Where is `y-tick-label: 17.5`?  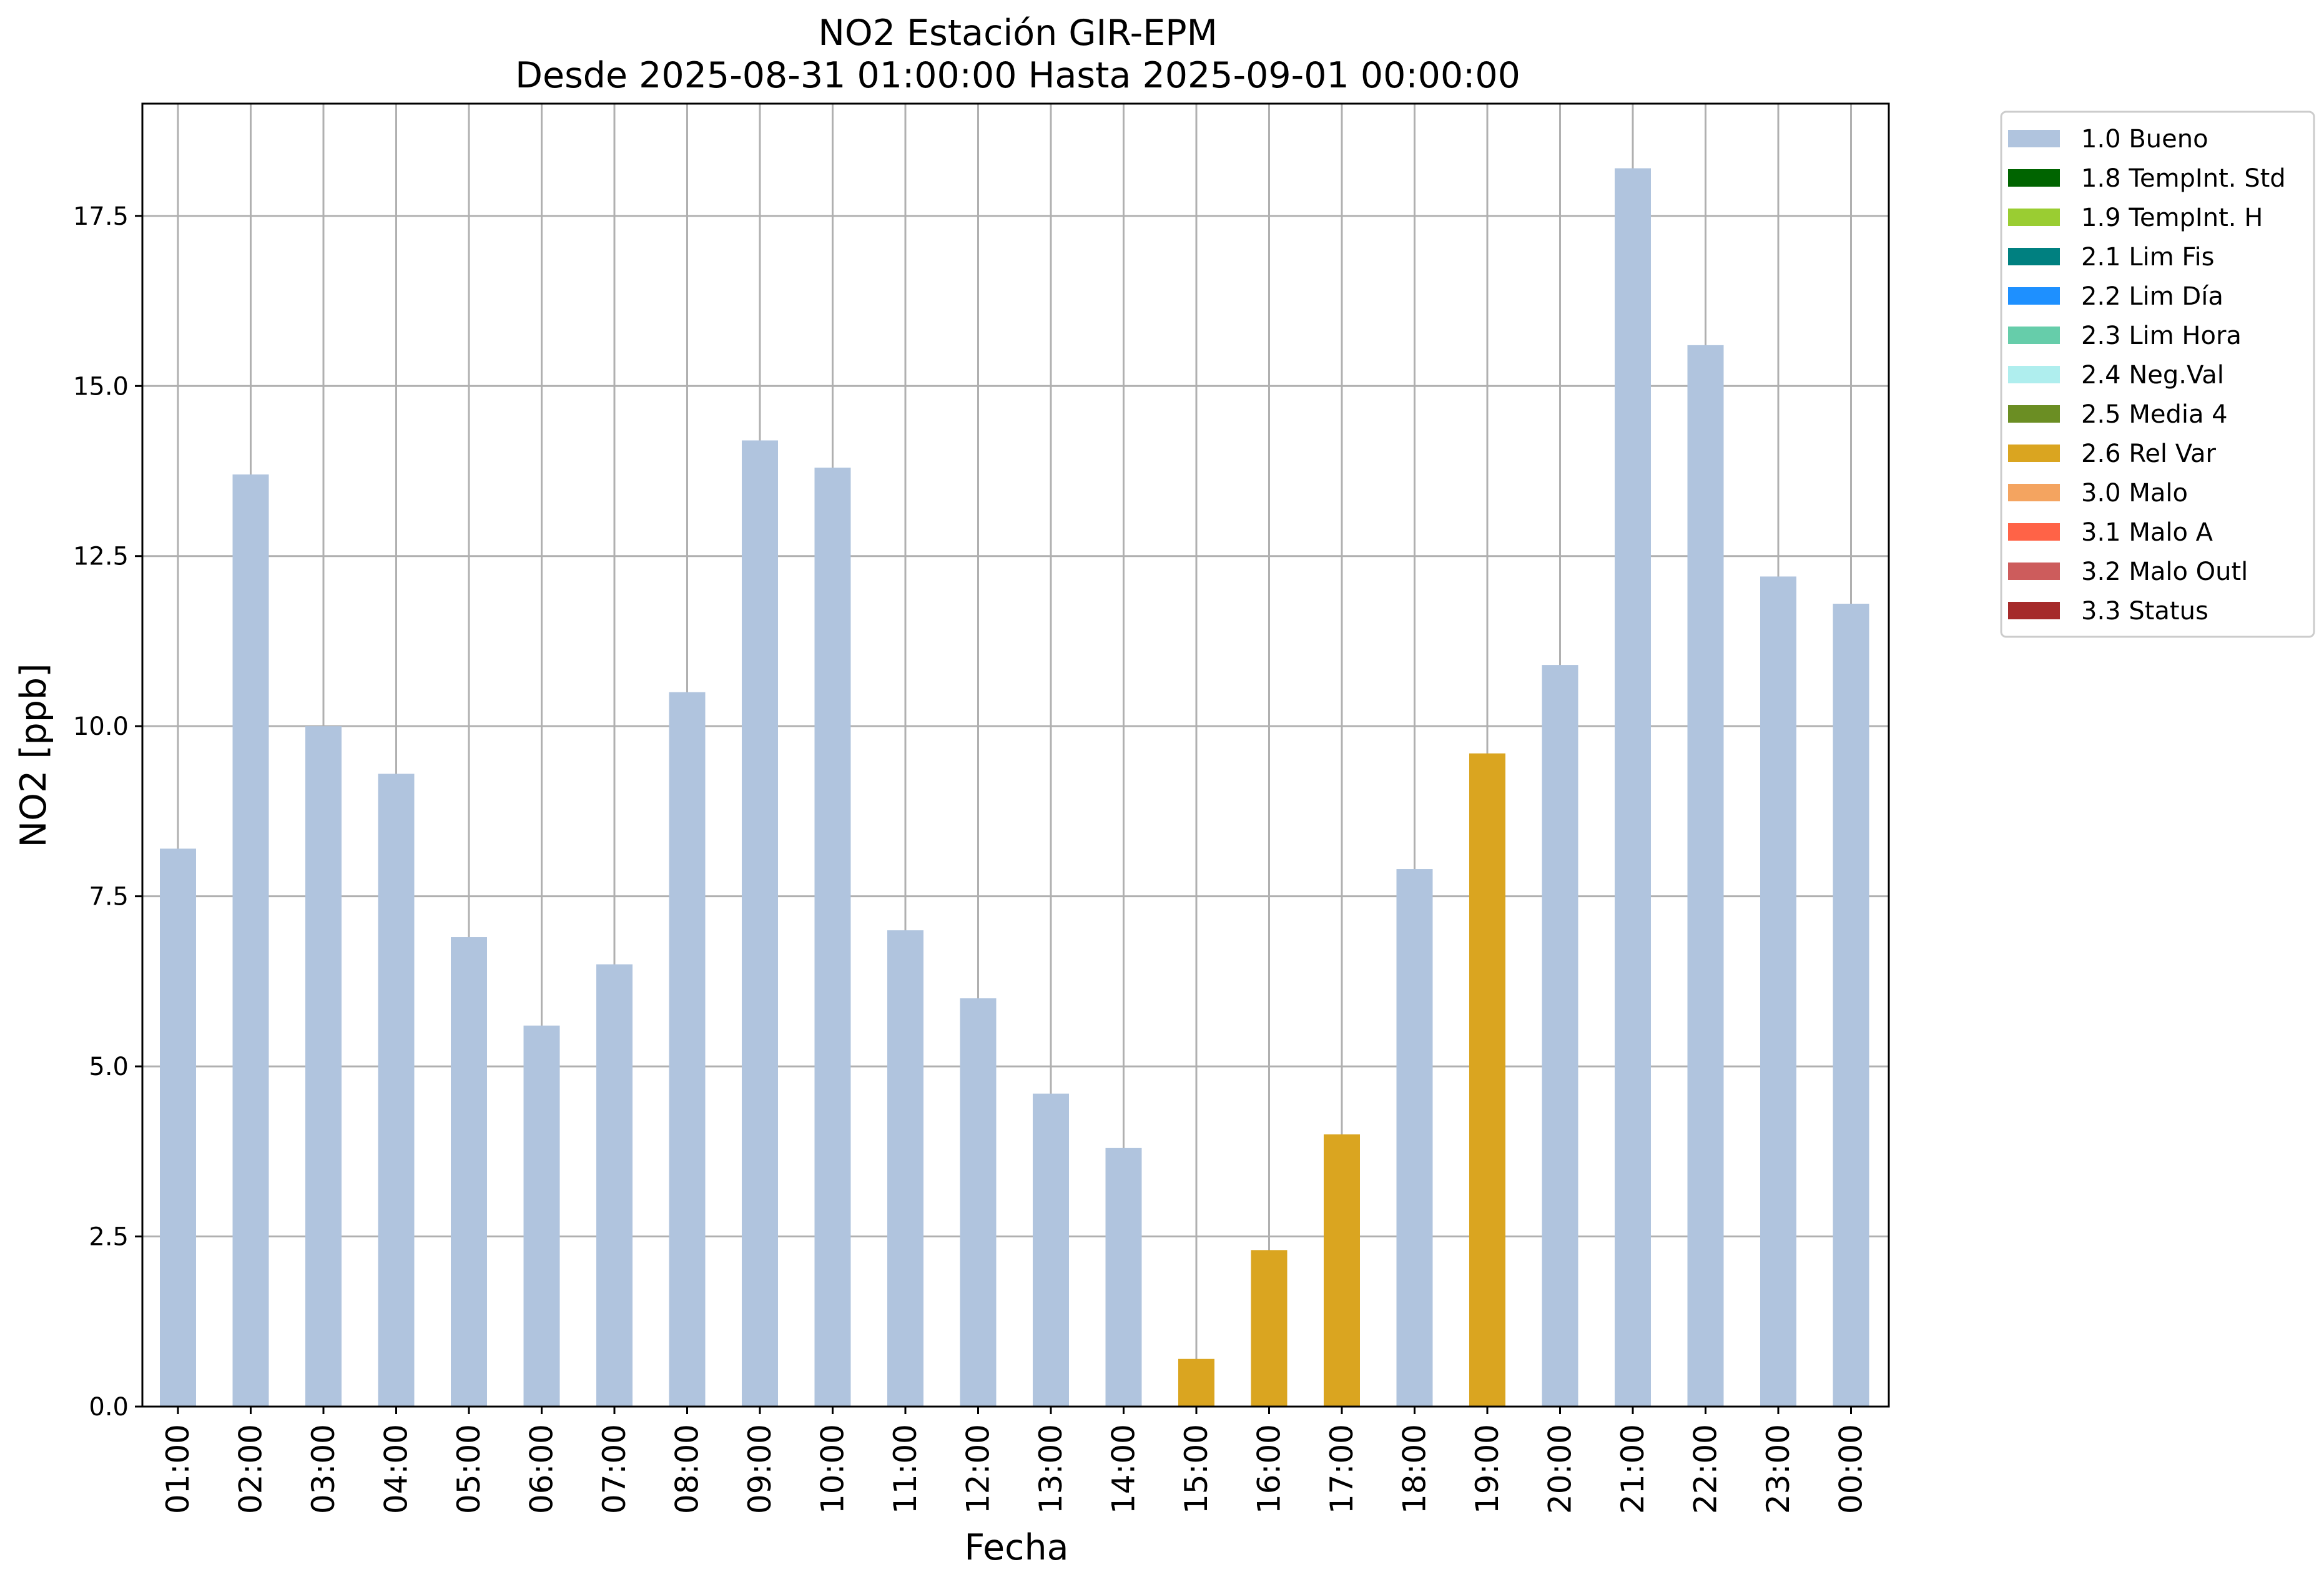 y-tick-label: 17.5 is located at coordinates (101, 216).